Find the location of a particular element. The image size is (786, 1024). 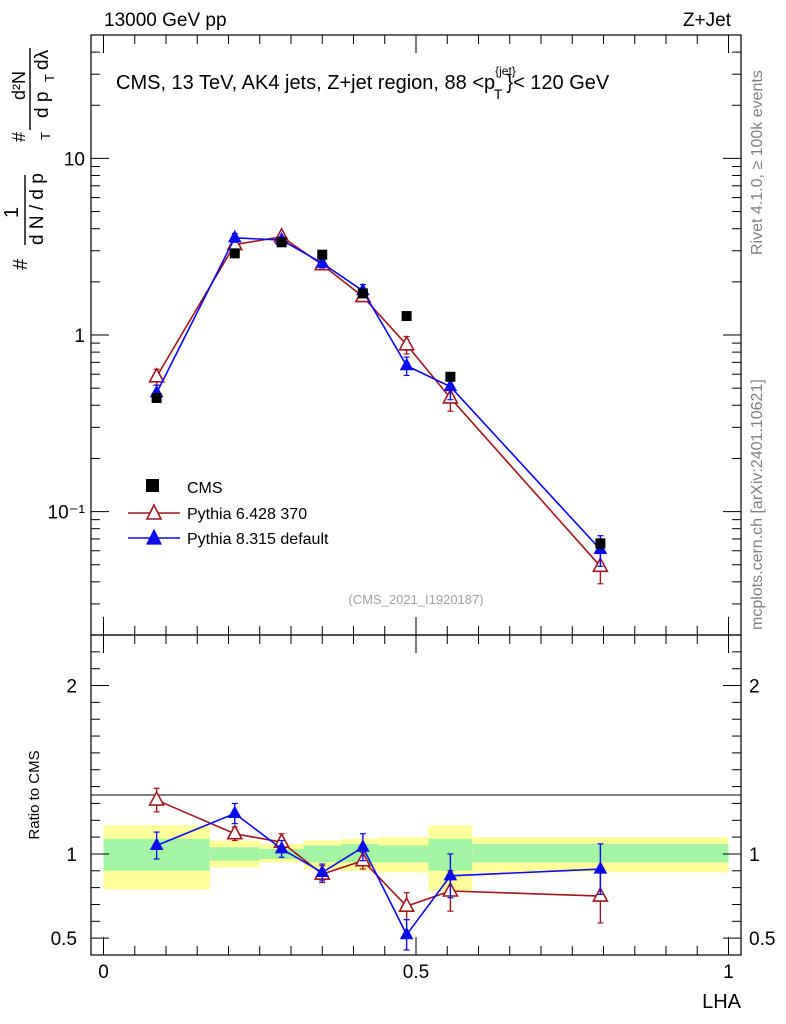

ylabel-hash-2: # is located at coordinates (19, 137).